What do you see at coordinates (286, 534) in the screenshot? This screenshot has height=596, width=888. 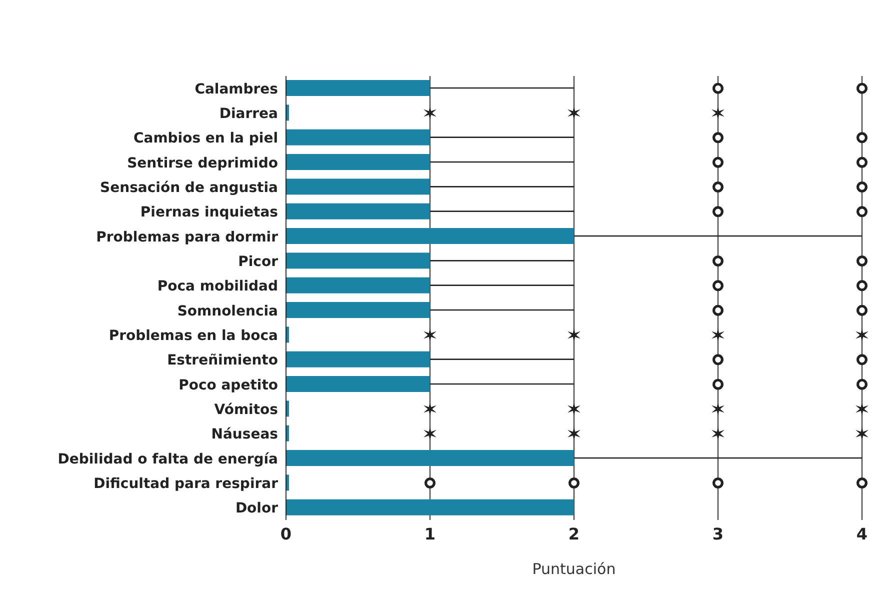 I see `x-tick-label: 0` at bounding box center [286, 534].